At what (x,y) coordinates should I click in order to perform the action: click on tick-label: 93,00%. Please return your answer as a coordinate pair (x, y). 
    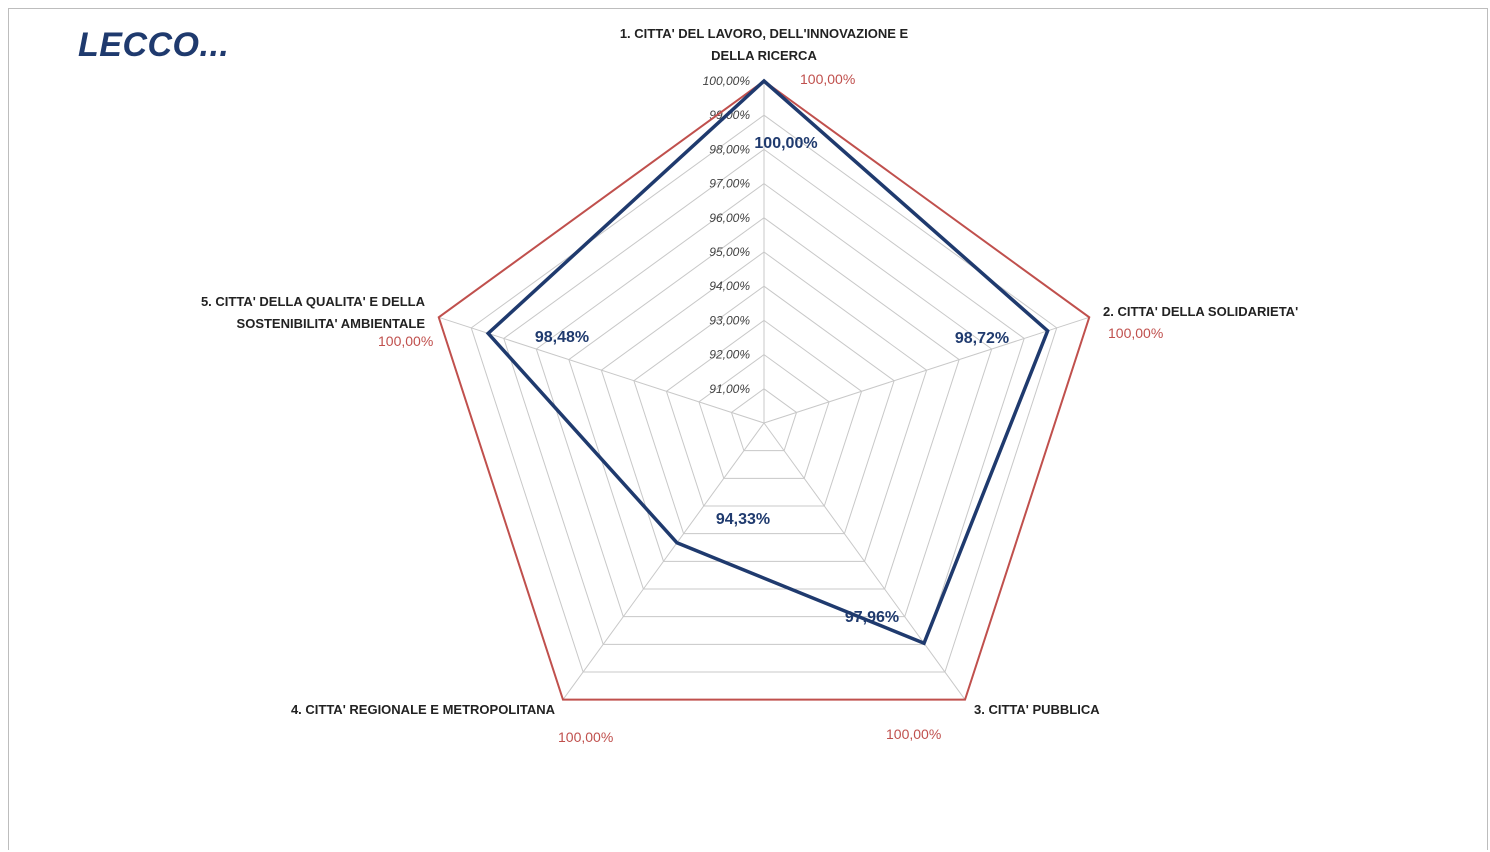
    Looking at the image, I should click on (729, 320).